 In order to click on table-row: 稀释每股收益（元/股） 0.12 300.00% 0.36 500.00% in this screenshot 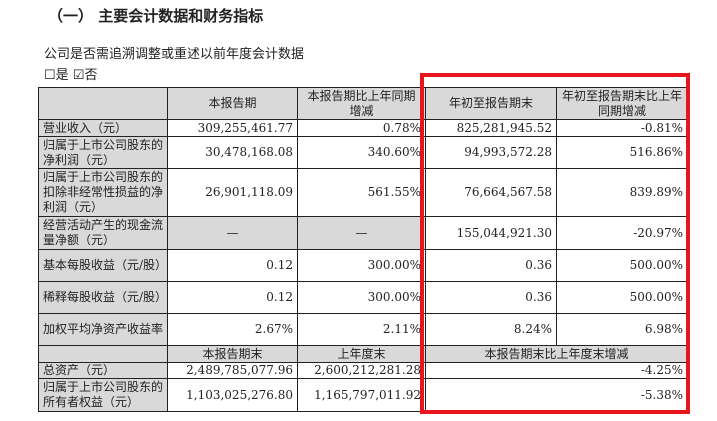, I will do `click(363, 297)`.